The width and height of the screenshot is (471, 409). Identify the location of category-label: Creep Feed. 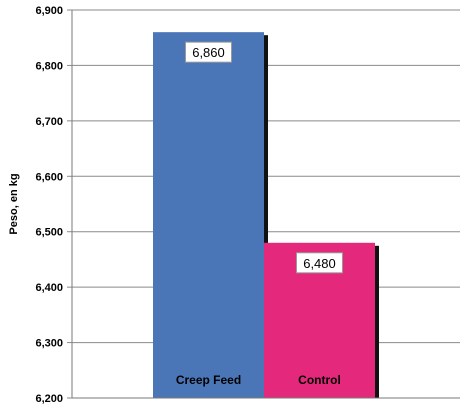
(208, 380).